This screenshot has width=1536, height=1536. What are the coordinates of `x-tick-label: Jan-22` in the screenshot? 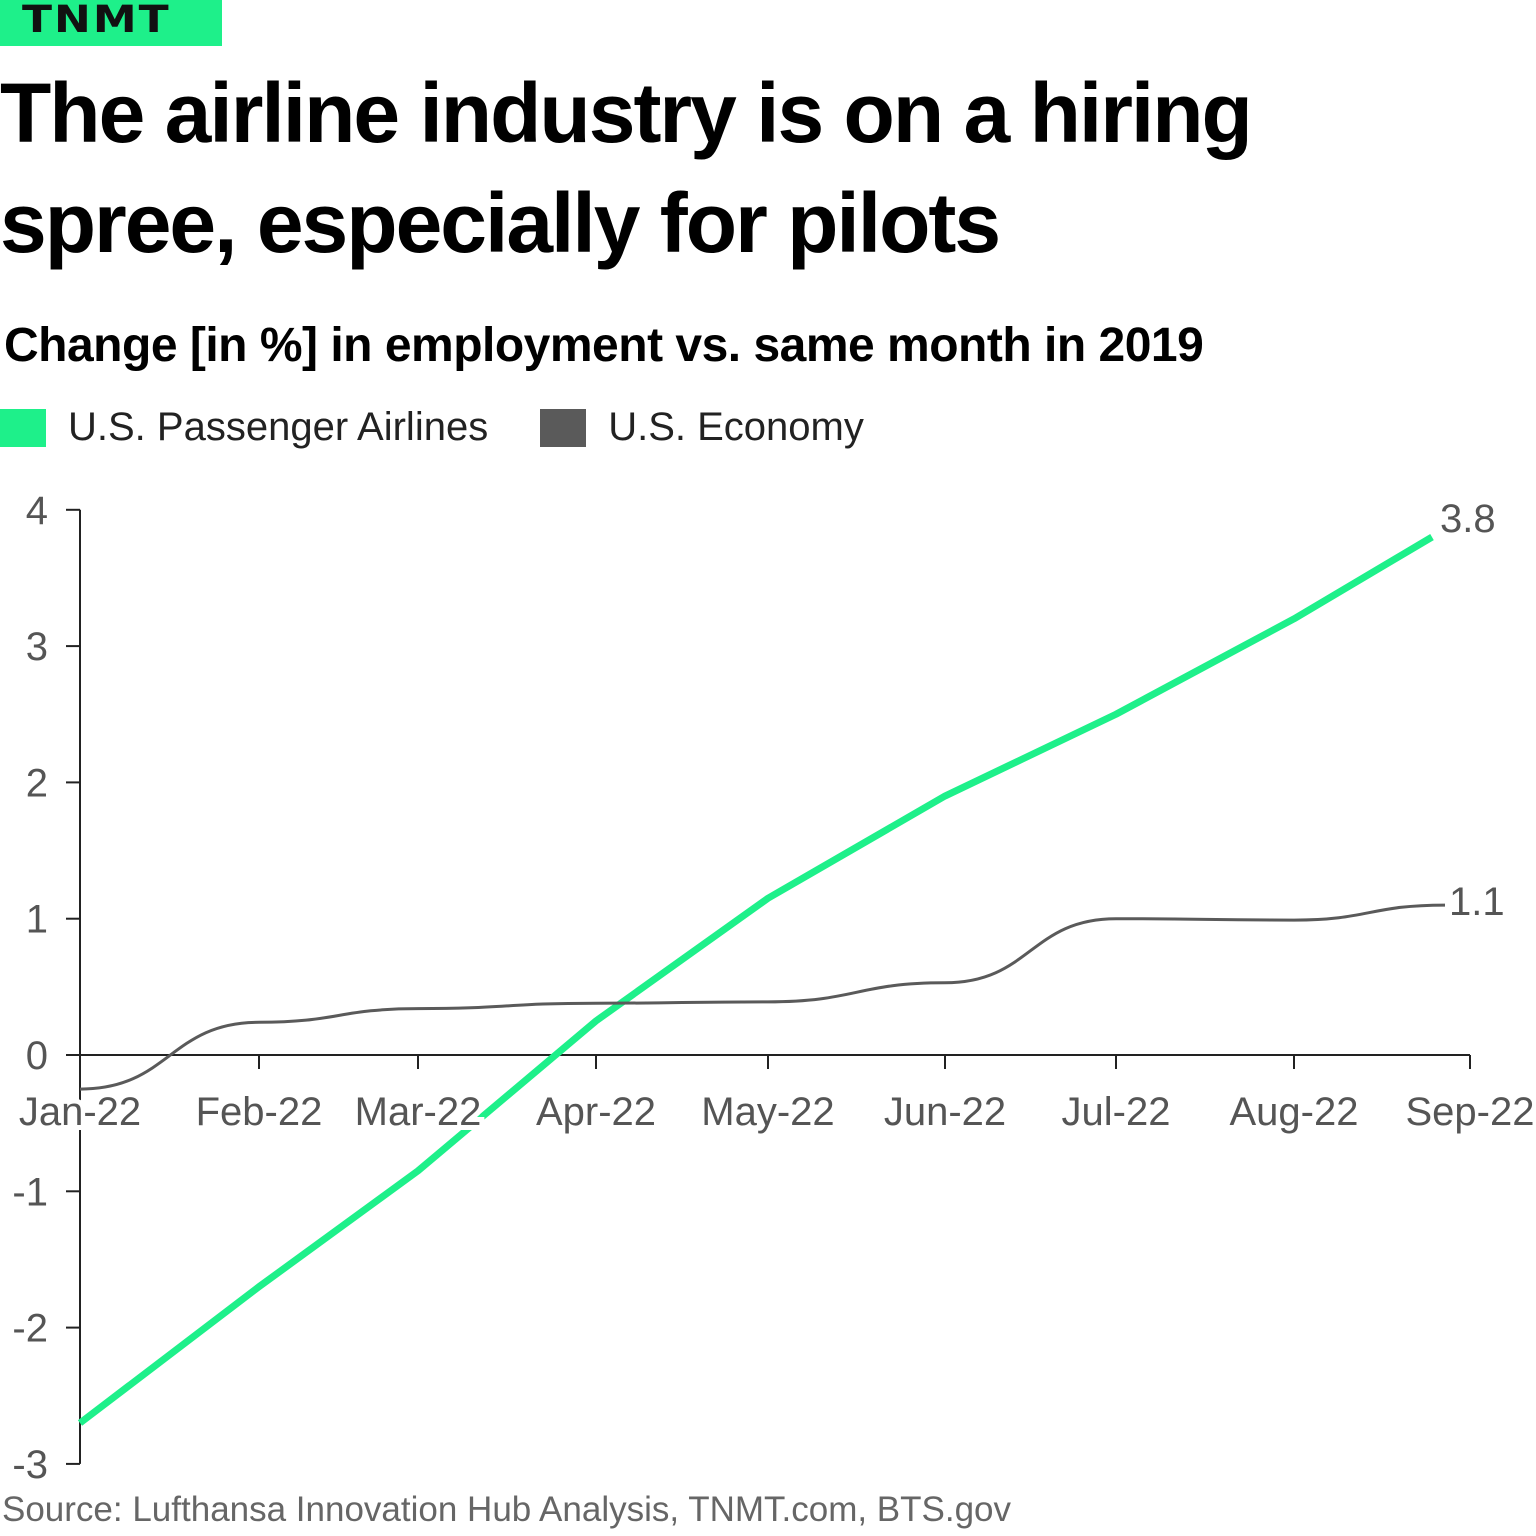 It's located at (80, 1112).